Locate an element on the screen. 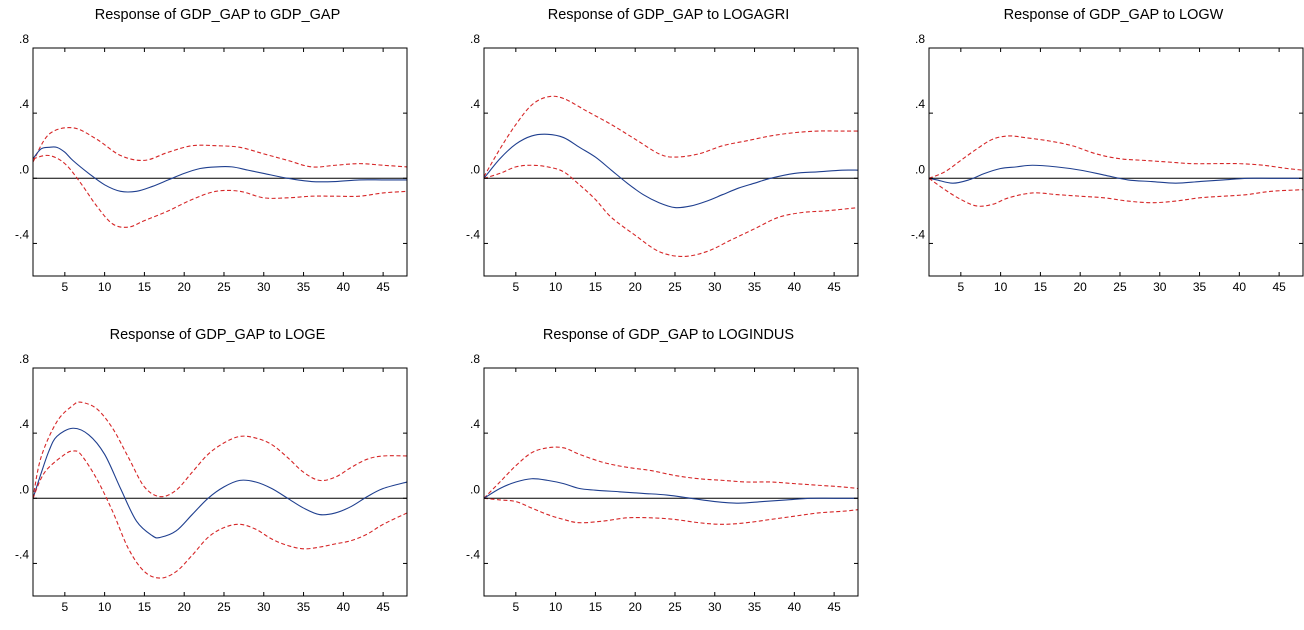 The image size is (1304, 630). chart-title: Response of GDP_GAP to LOGAGRI is located at coordinates (668, 15).